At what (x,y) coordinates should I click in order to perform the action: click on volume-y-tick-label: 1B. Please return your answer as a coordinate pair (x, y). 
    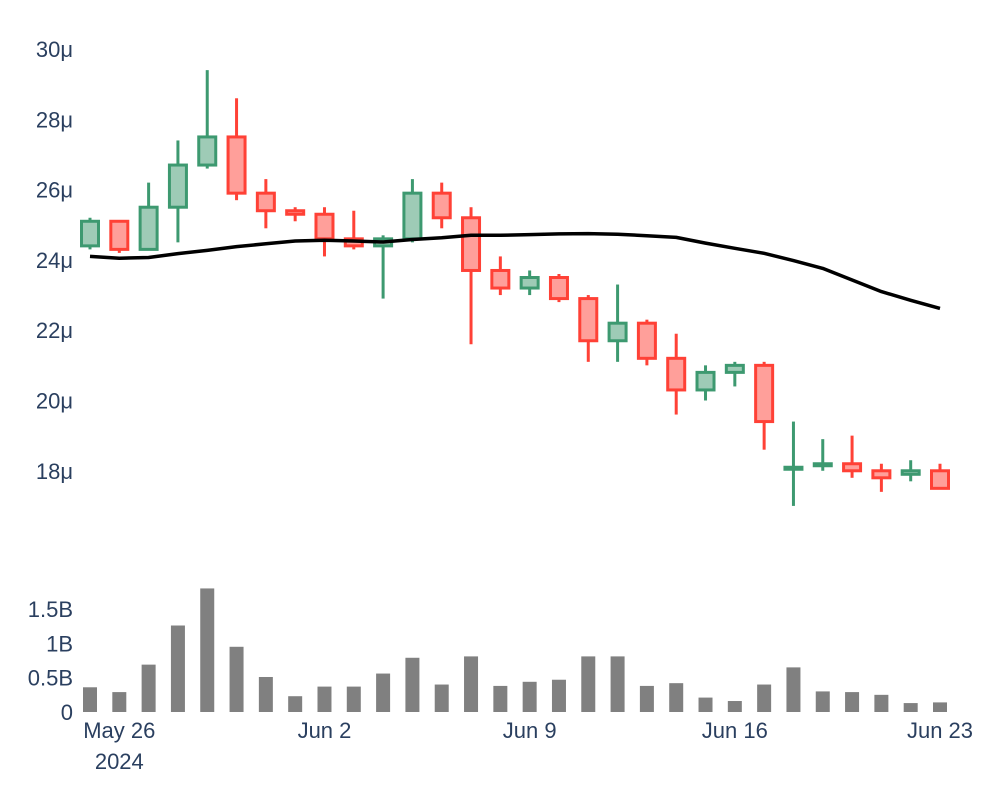
    Looking at the image, I should click on (59, 643).